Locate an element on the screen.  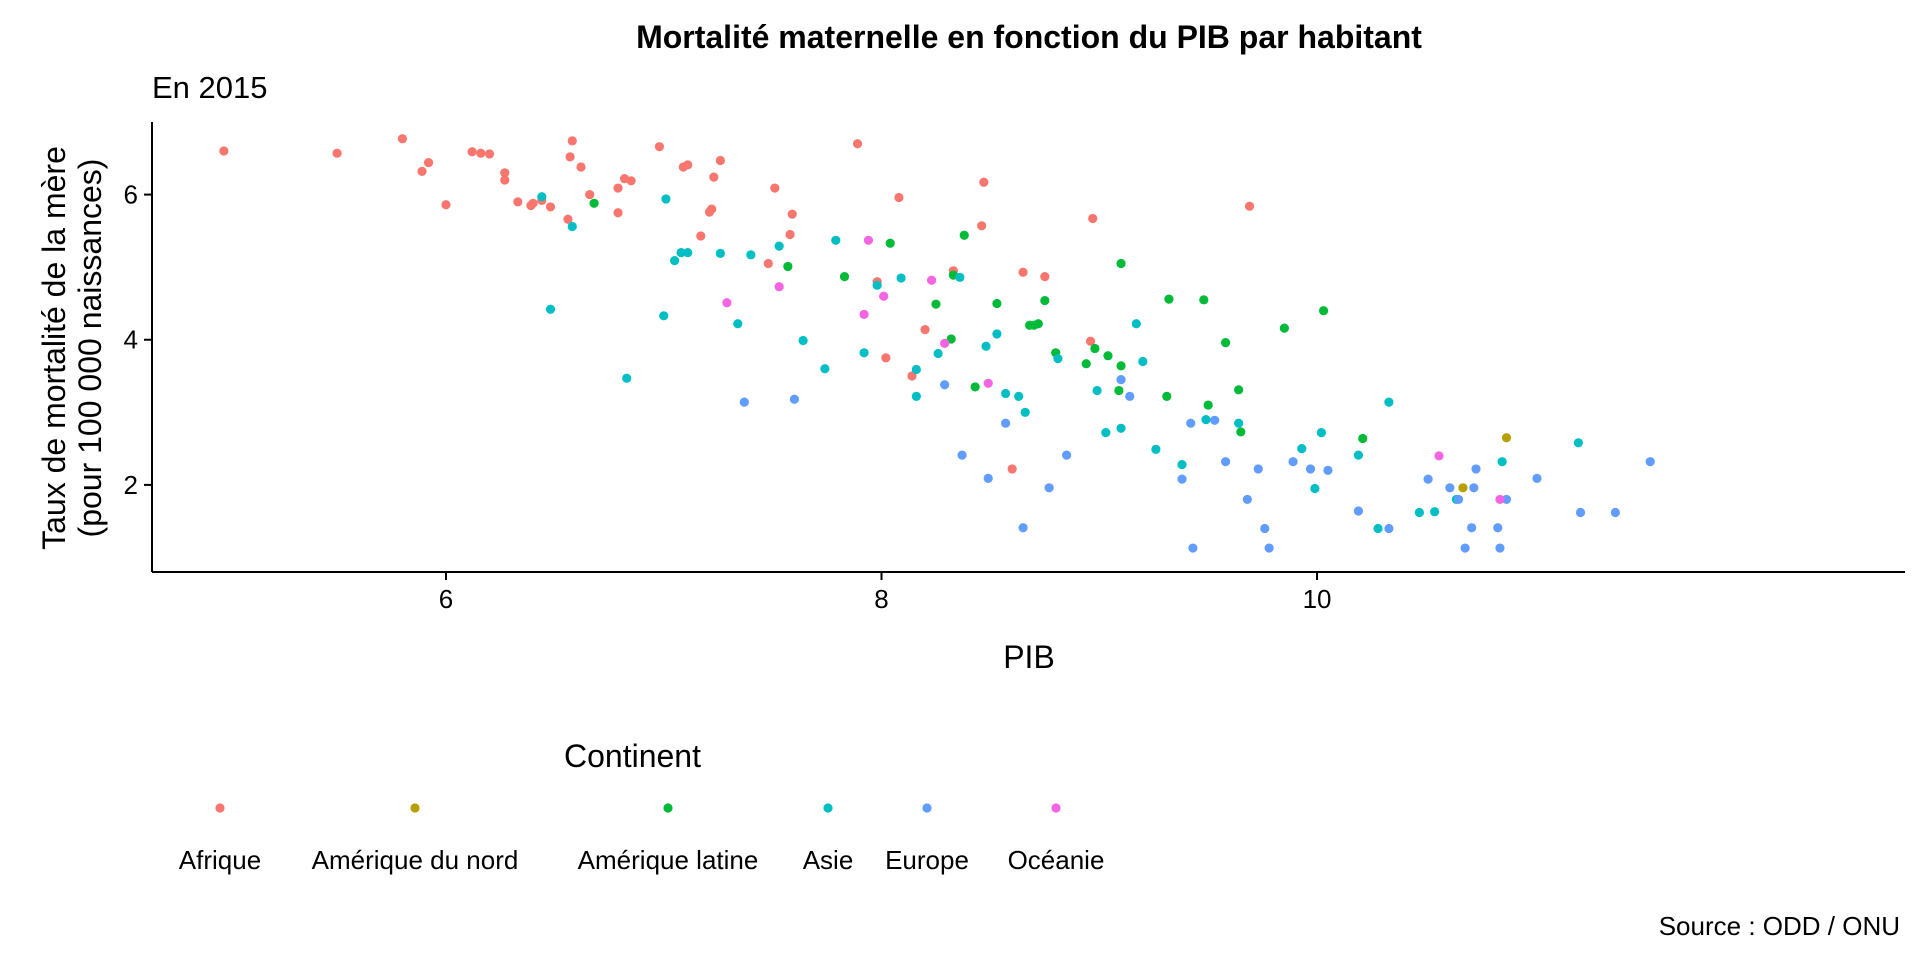
legend-item: Europe is located at coordinates (927, 839).